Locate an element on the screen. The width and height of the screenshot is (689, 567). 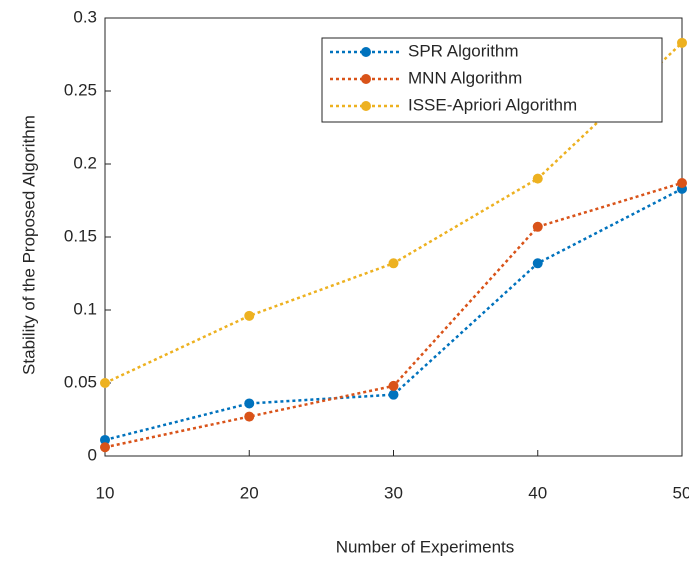
y-axis-label: Stability of the Proposed Algorithm is located at coordinates (28, 245).